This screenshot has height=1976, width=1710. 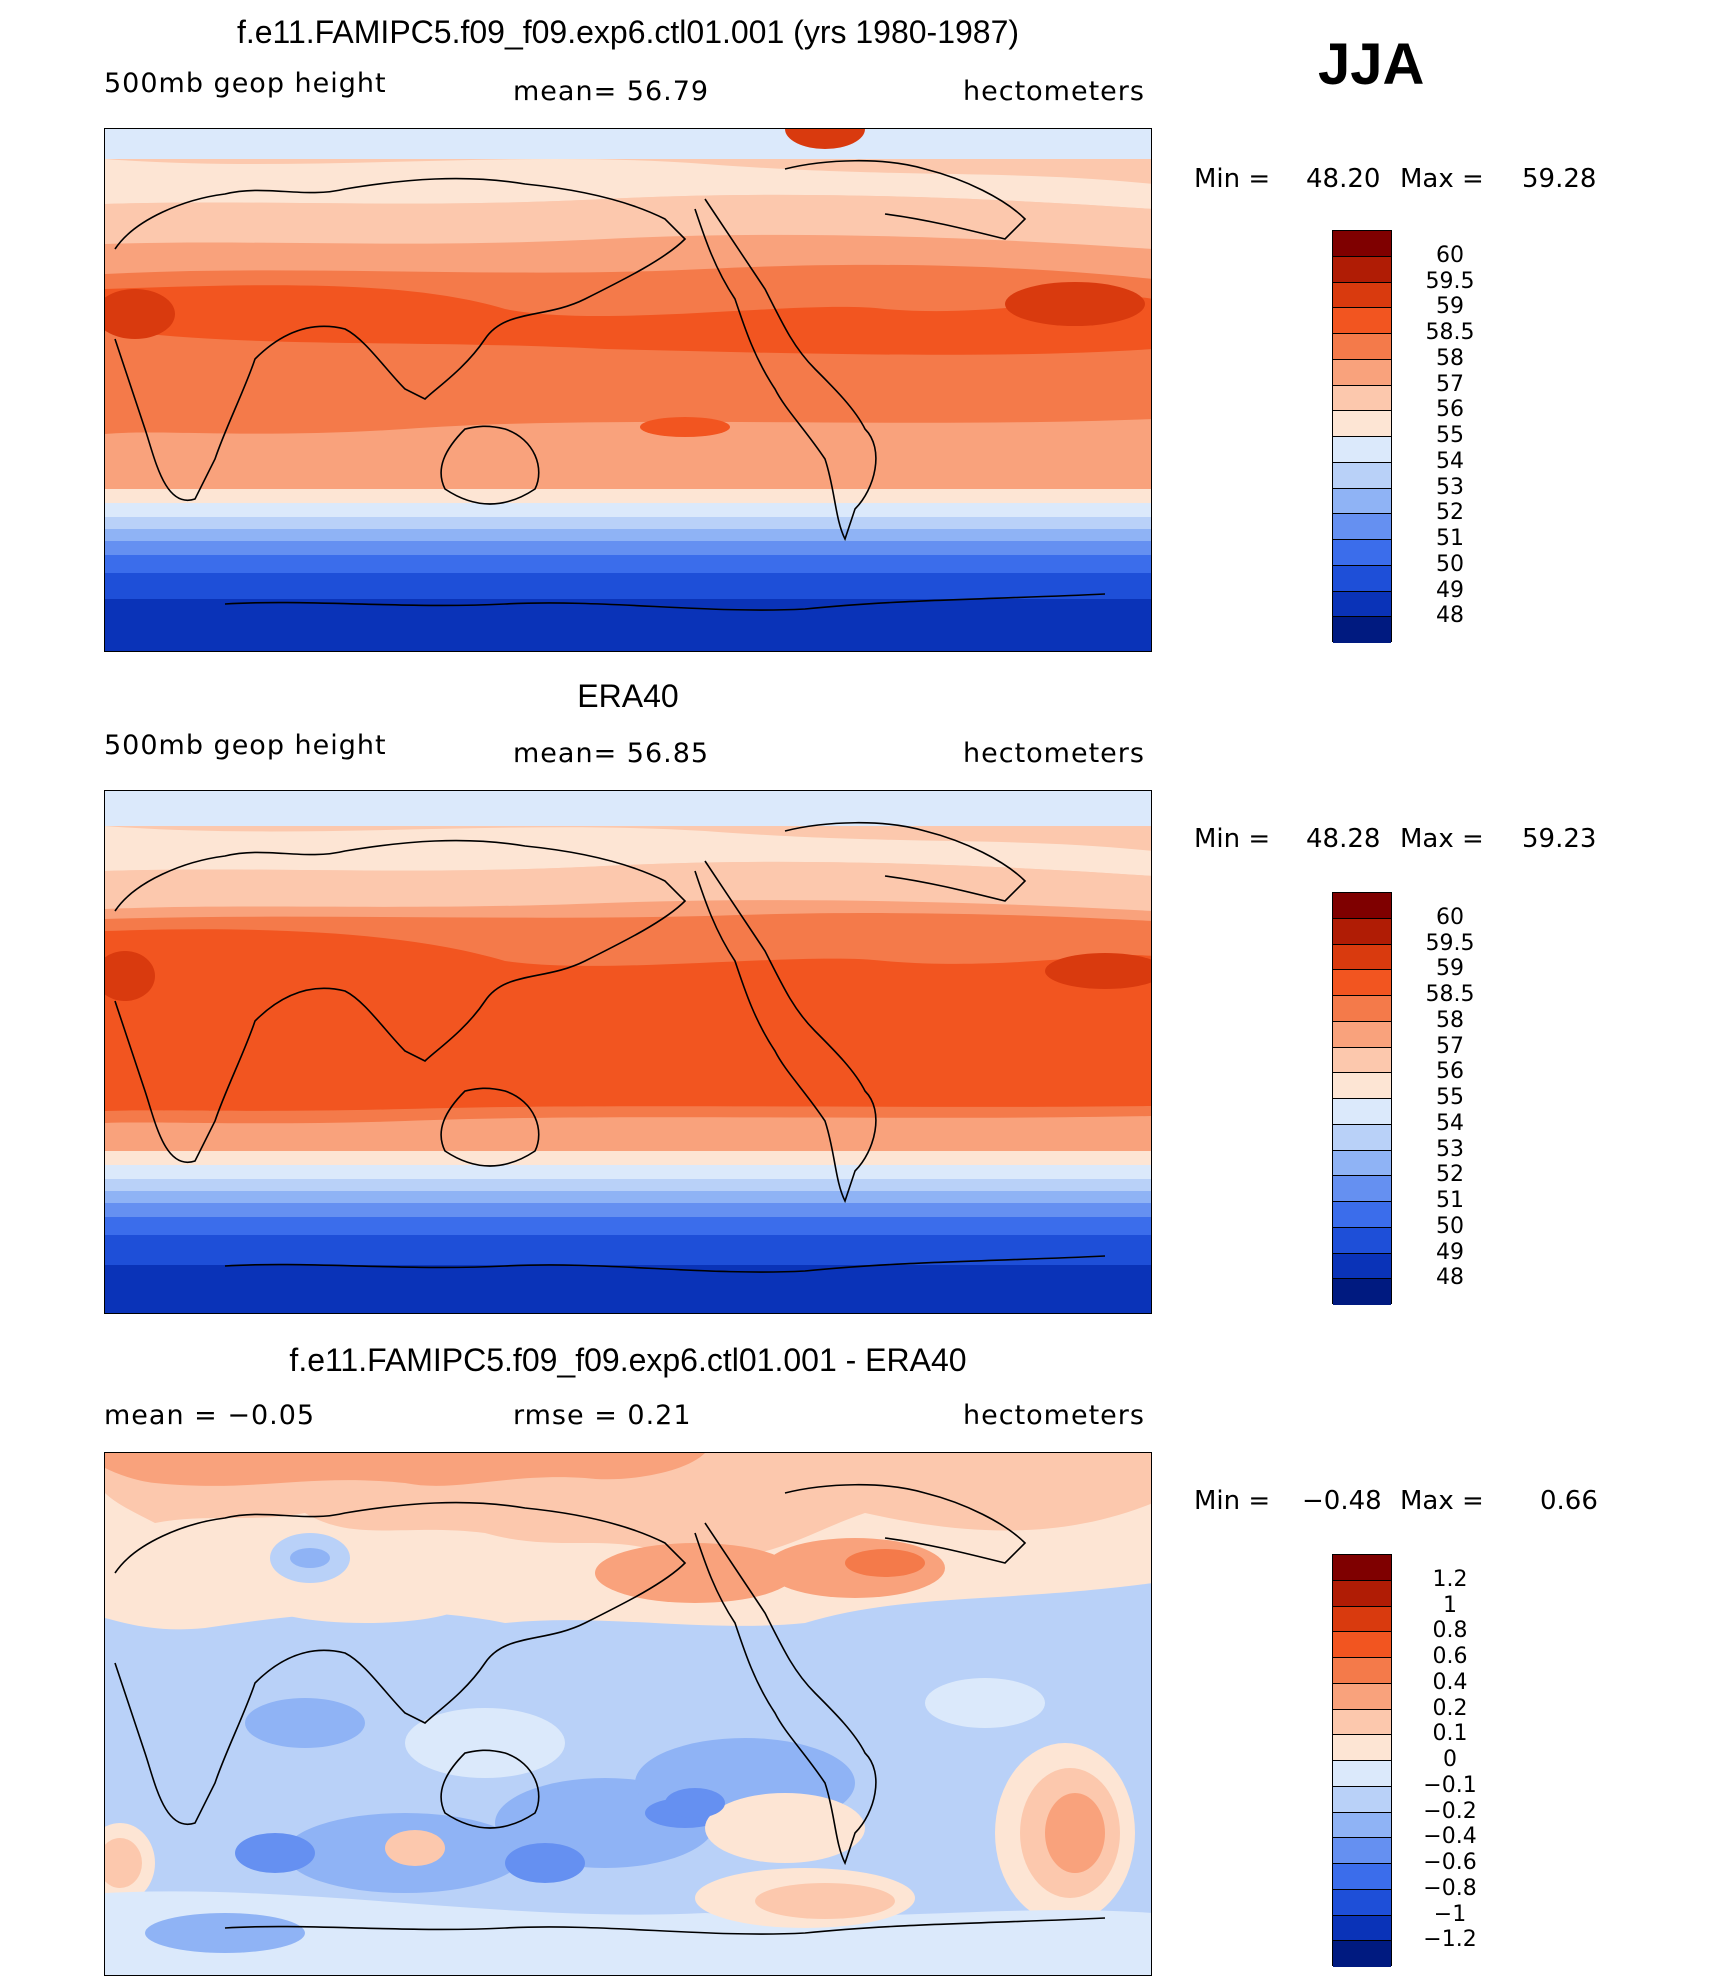 What do you see at coordinates (1450, 564) in the screenshot?
I see `panel-1-colorbar-label: 50` at bounding box center [1450, 564].